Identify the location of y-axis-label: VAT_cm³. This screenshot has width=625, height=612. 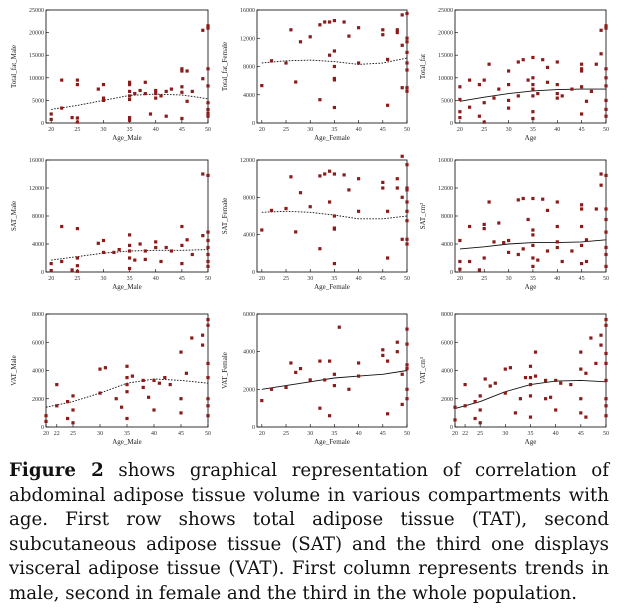
(423, 370).